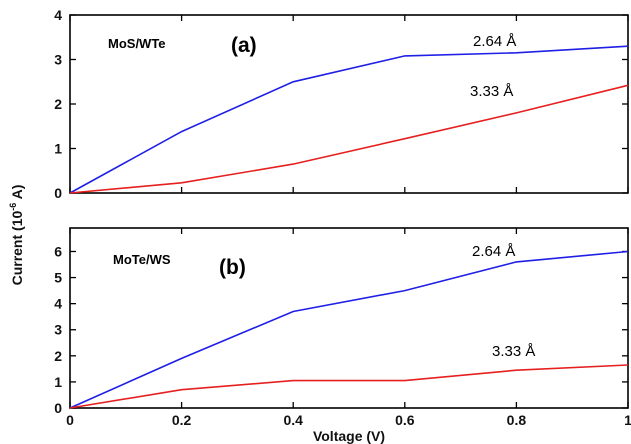 This screenshot has height=444, width=631. Describe the element at coordinates (517, 420) in the screenshot. I see `x-tick-label: 0.8` at that location.